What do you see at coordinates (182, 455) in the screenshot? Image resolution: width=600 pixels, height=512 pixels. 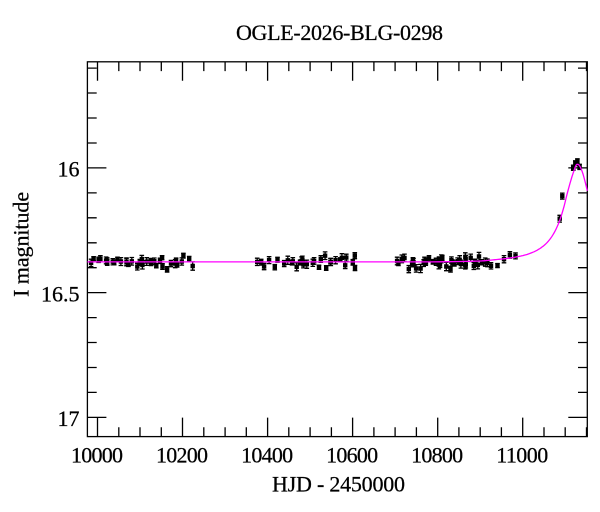 I see `svg-text: 10200` at bounding box center [182, 455].